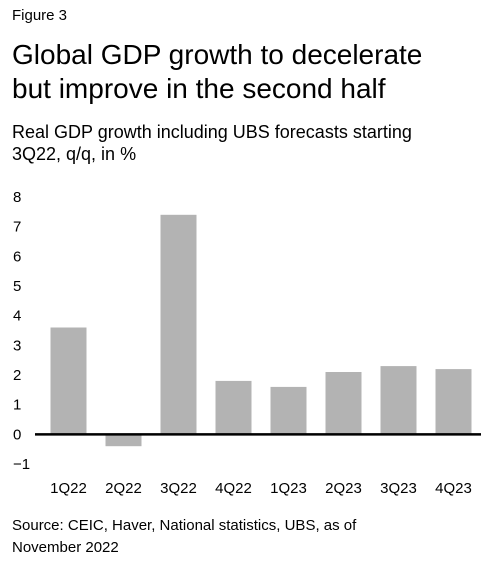 This screenshot has height=568, width=491. What do you see at coordinates (68, 381) in the screenshot?
I see `bar-1Q22` at bounding box center [68, 381].